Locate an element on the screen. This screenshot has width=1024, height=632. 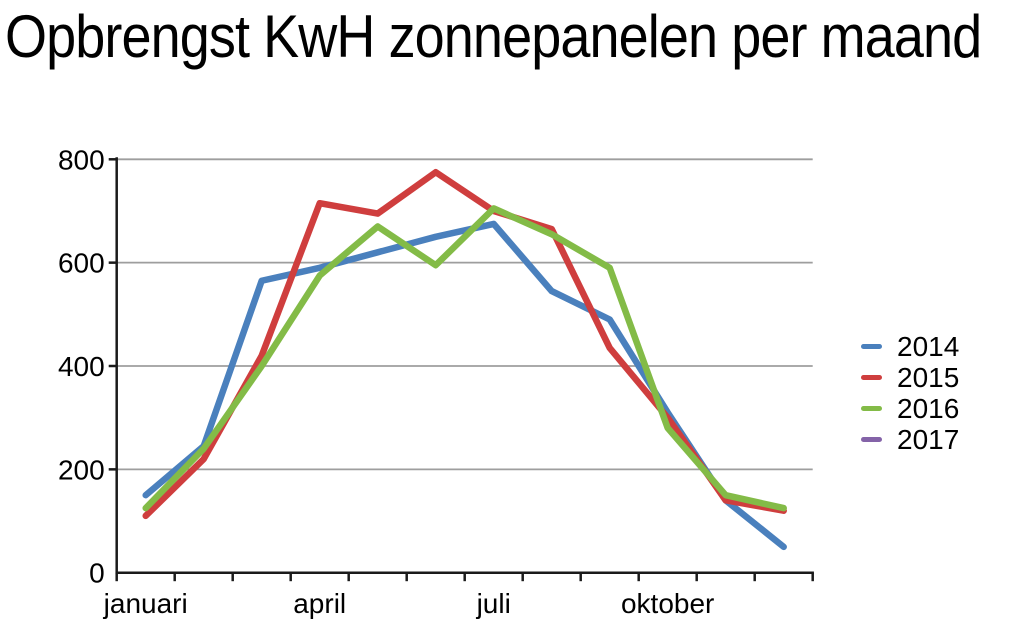
y-axis-label-0: 0 is located at coordinates (97, 573).